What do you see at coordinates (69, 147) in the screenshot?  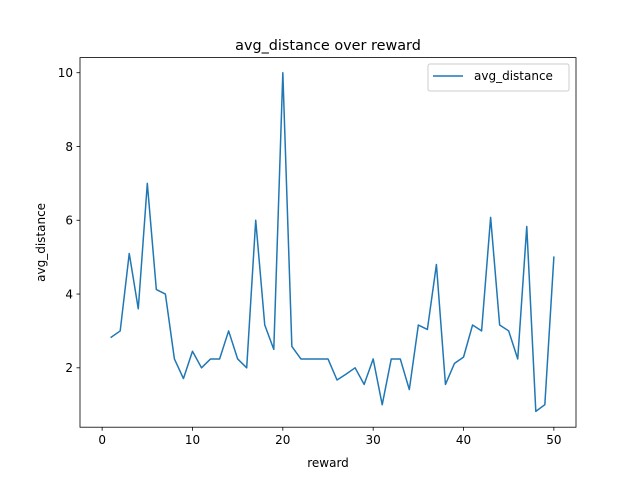 I see `y-tick-label: 8` at bounding box center [69, 147].